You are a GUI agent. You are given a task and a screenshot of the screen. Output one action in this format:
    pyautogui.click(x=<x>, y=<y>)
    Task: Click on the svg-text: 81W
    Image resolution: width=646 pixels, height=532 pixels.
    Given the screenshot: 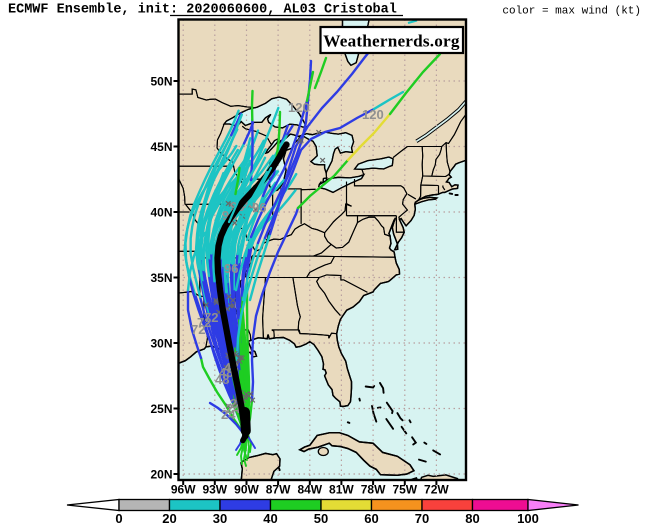 What is the action you would take?
    pyautogui.click(x=341, y=490)
    